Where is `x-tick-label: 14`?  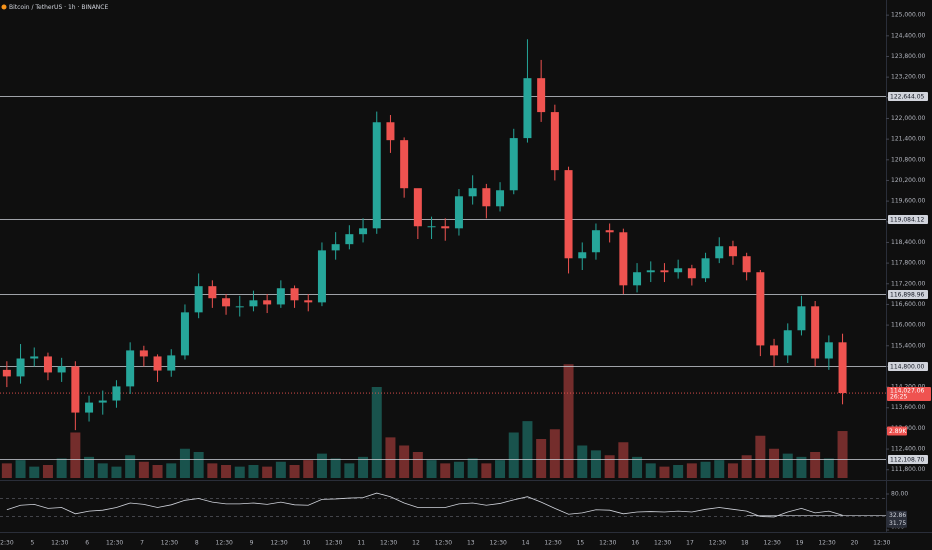 x-tick-label: 14 is located at coordinates (526, 543).